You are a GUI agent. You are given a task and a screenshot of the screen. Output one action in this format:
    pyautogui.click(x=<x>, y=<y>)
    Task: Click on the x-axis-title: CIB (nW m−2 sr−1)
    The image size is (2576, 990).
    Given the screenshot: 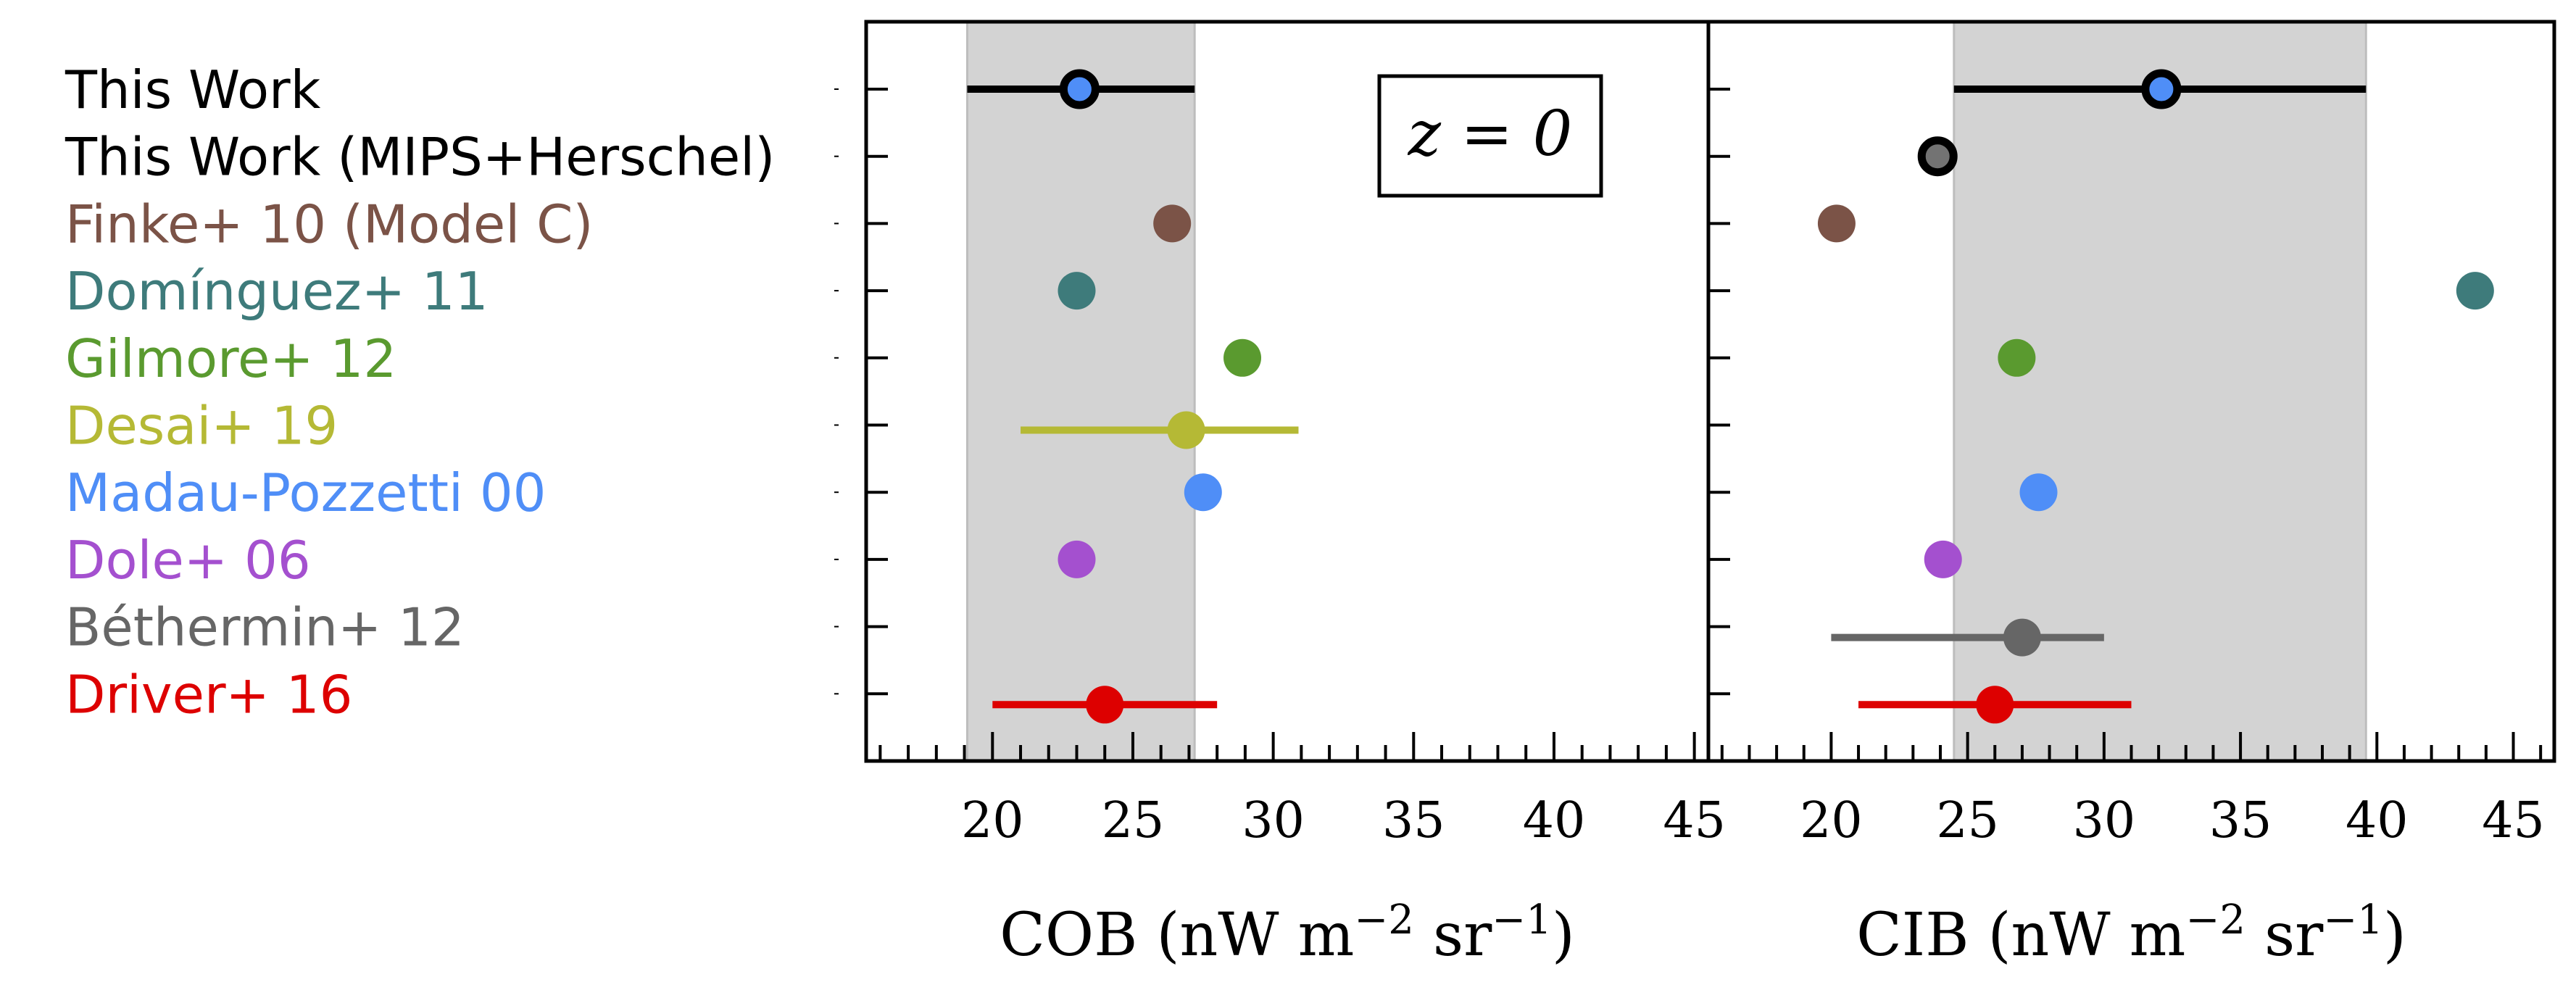 What is the action you would take?
    pyautogui.click(x=2131, y=933)
    